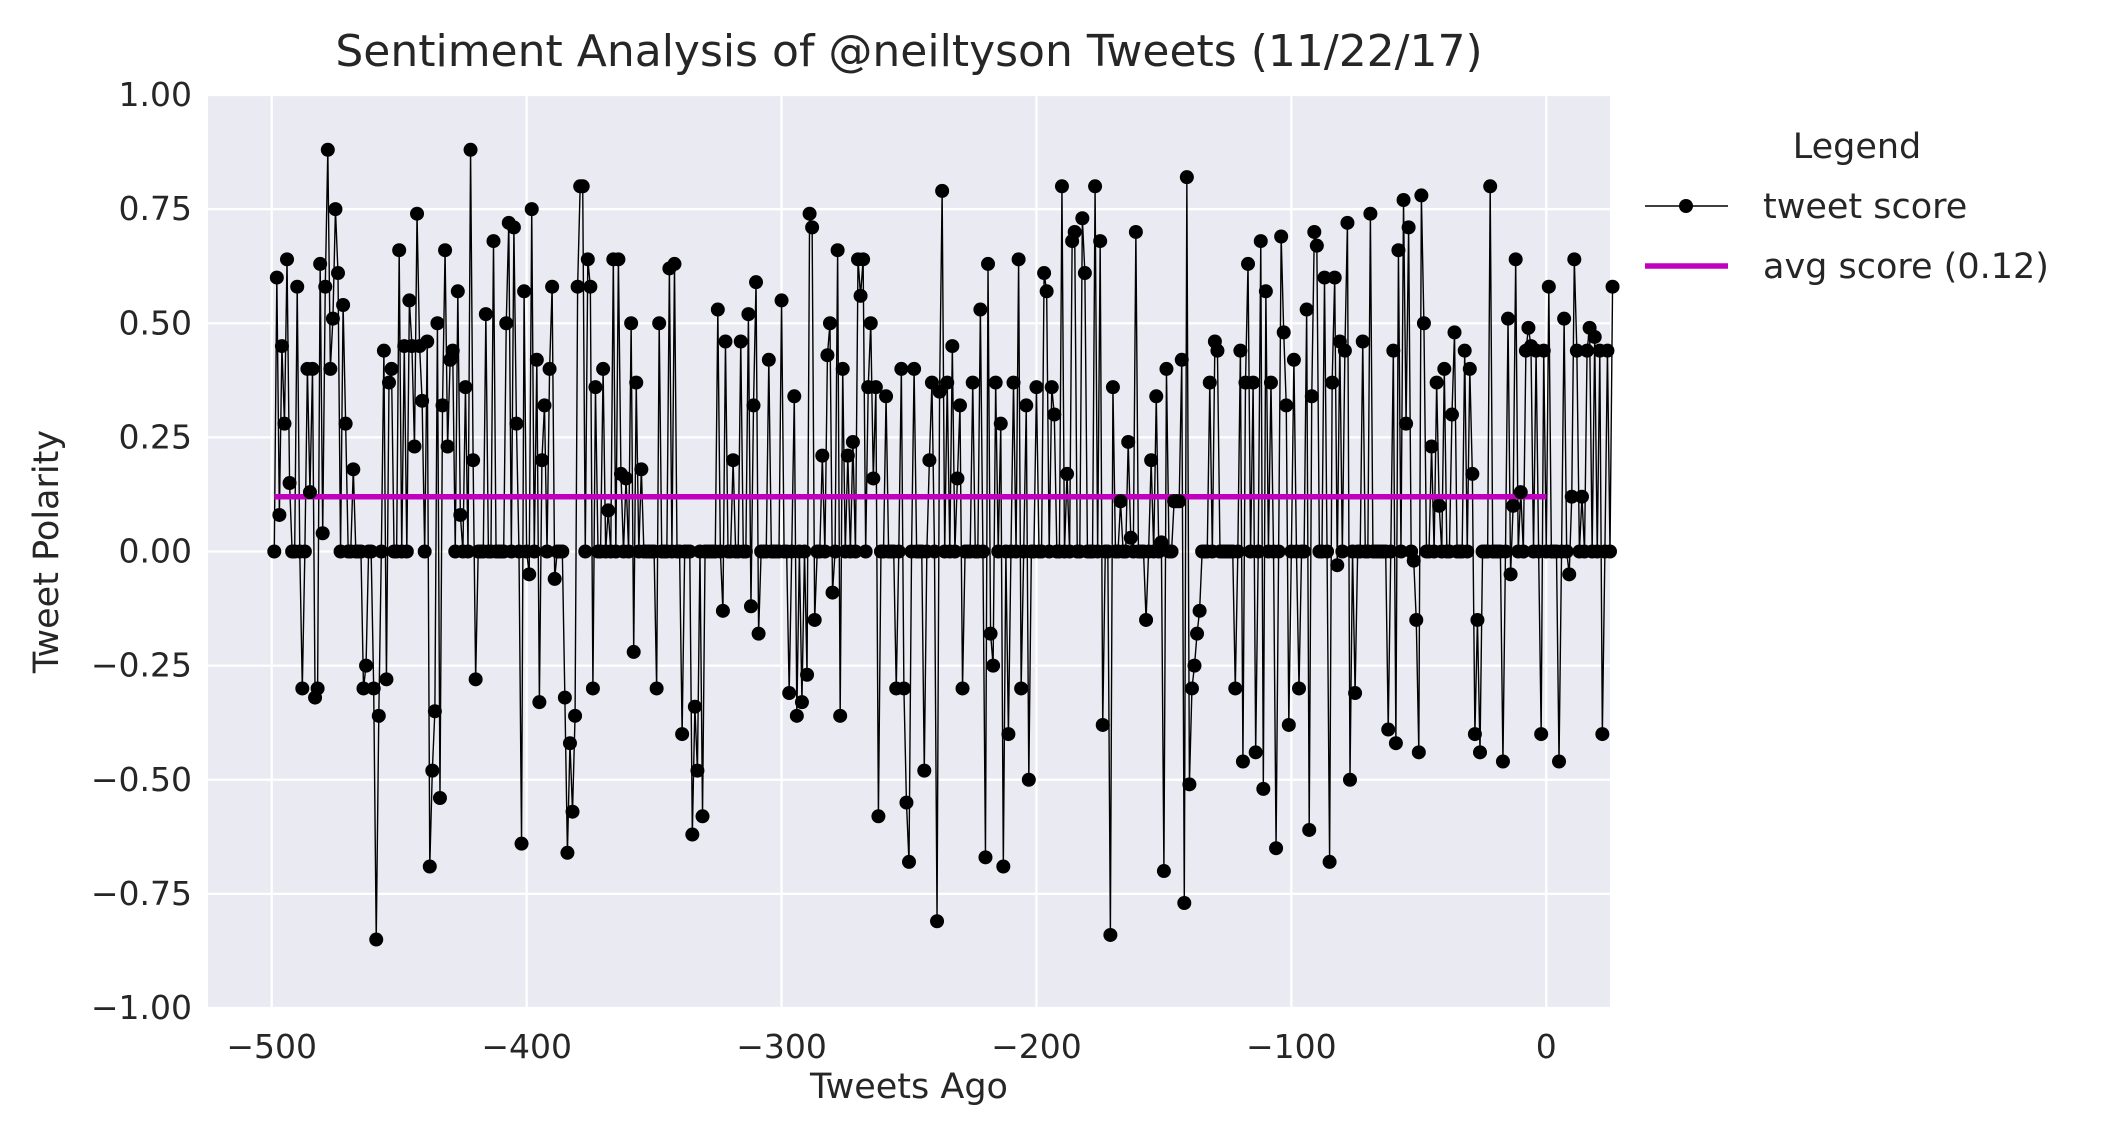 Image resolution: width=2101 pixels, height=1135 pixels. I want to click on y-tick-label: 0.75, so click(155, 208).